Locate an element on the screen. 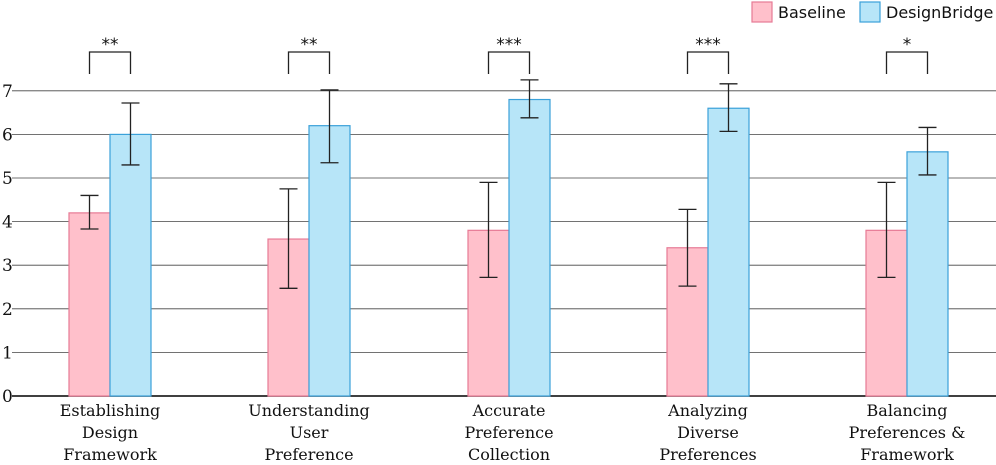 This screenshot has width=996, height=465. y-tick-label: 6 is located at coordinates (7, 135).